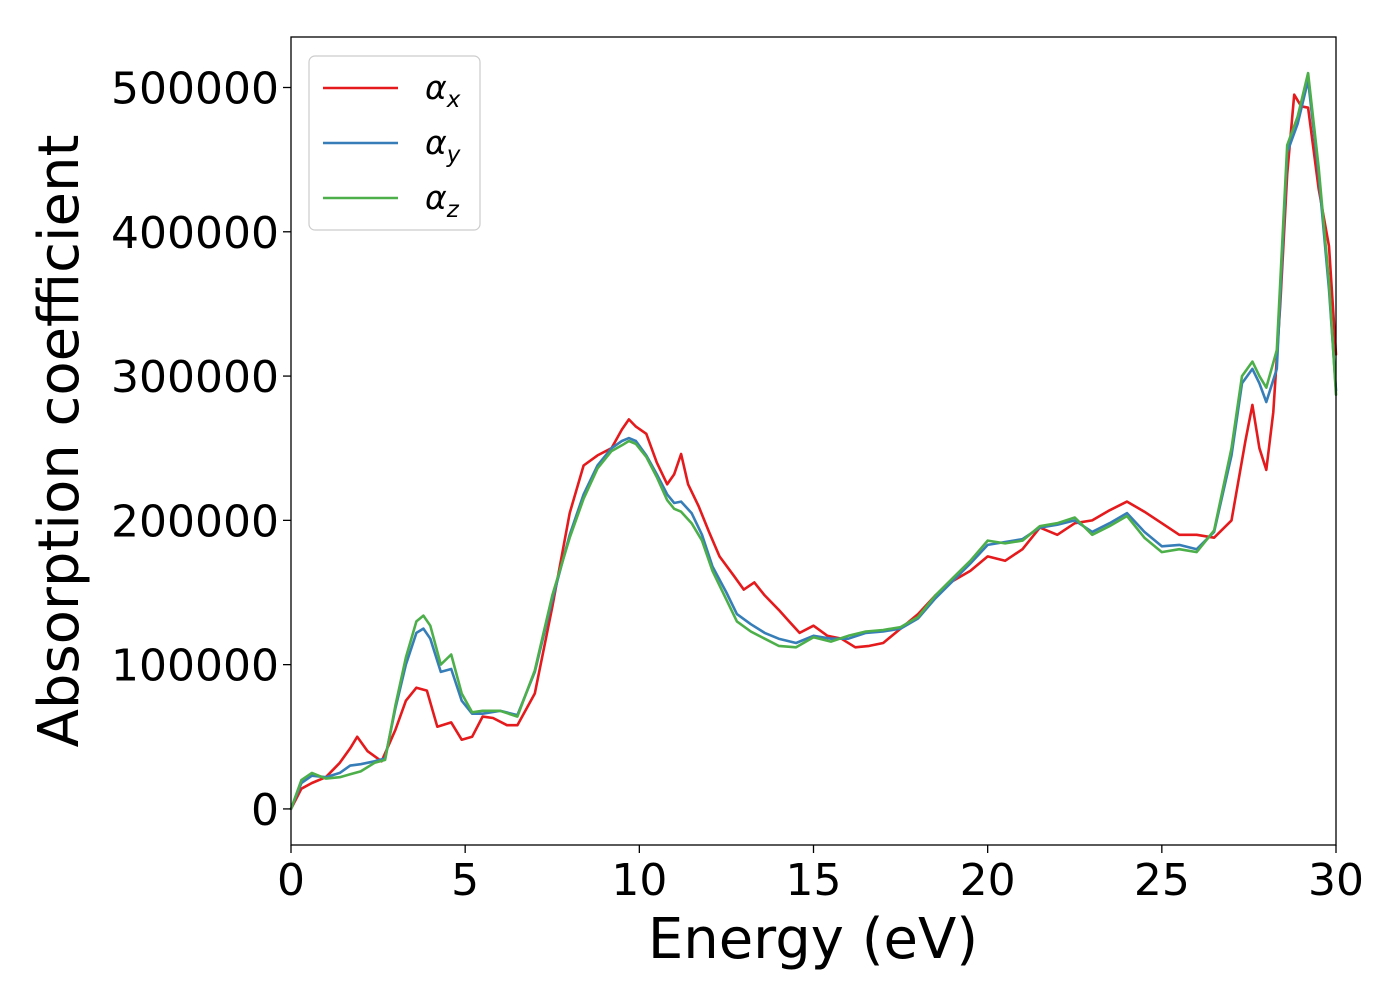 Image resolution: width=1400 pixels, height=1000 pixels. What do you see at coordinates (265, 810) in the screenshot?
I see `y-tick-label: 0` at bounding box center [265, 810].